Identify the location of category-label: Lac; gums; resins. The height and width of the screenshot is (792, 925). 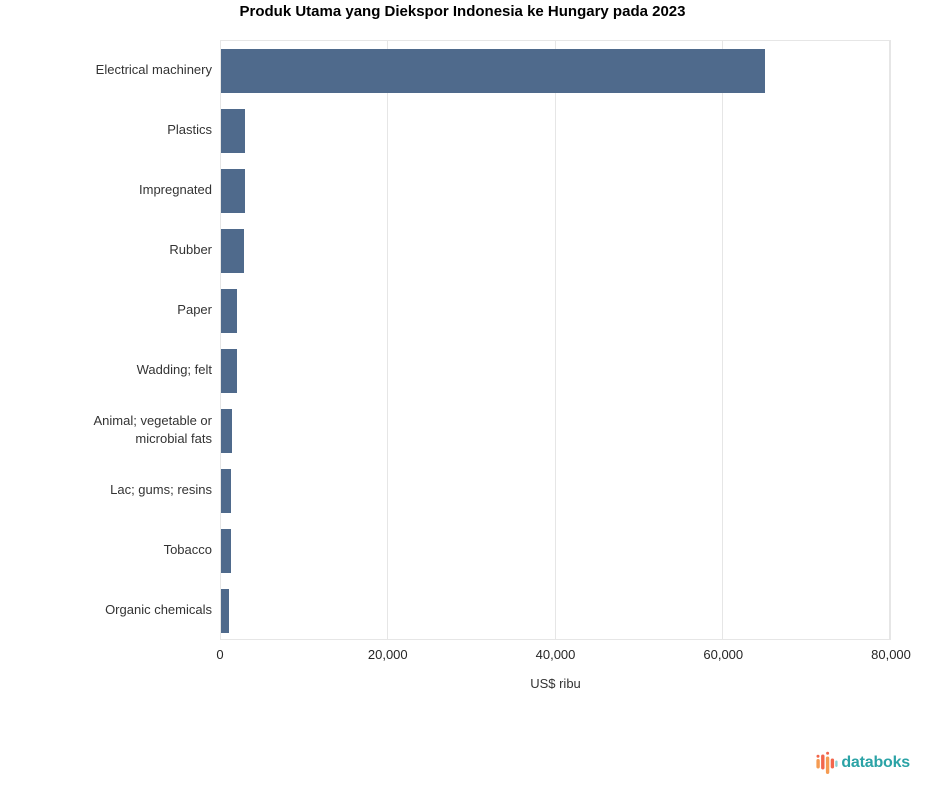
(161, 490).